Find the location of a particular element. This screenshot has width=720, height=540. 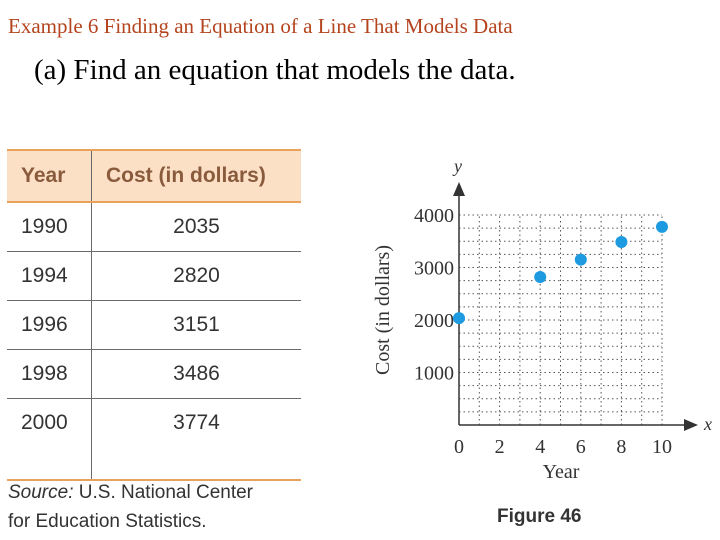

x-tick-label: 4 is located at coordinates (540, 447).